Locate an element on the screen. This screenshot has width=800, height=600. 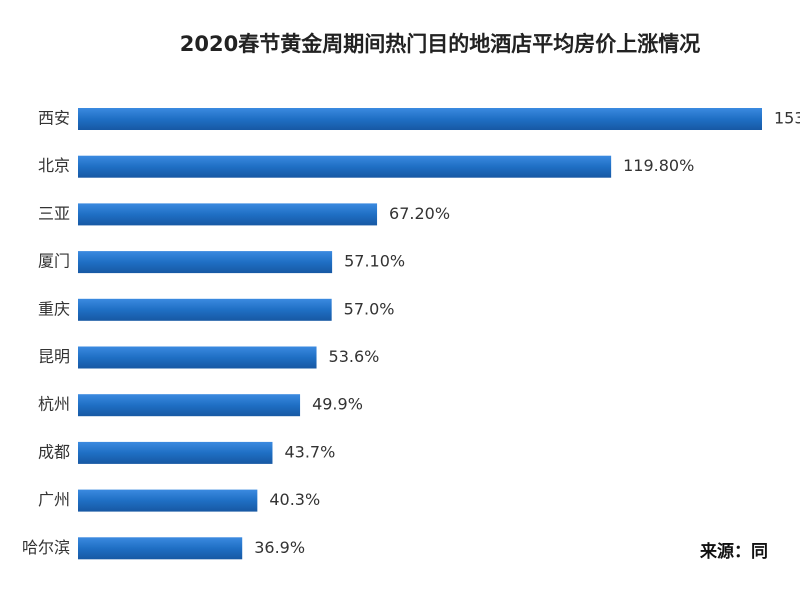
value-label: 57.0% is located at coordinates (369, 308).